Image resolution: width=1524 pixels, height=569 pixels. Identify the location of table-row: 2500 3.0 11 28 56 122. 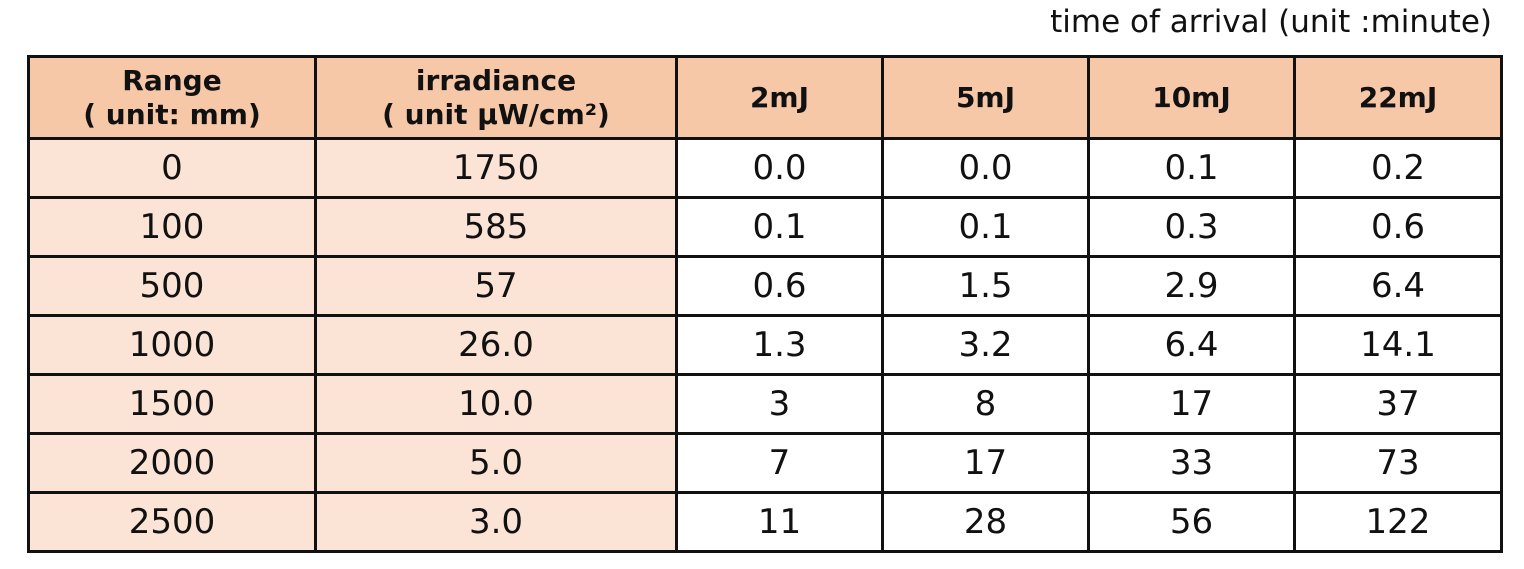
(765, 522).